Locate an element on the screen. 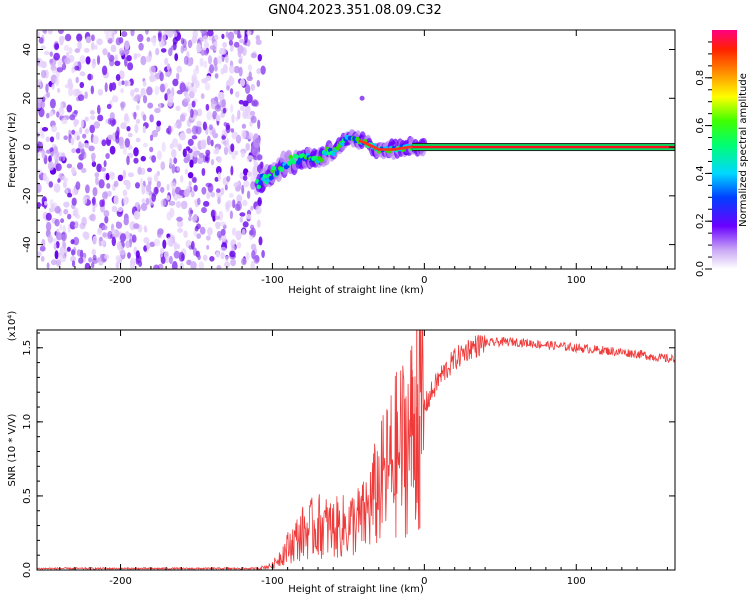 Image resolution: width=750 pixels, height=600 pixels. spectrogram-ytick-label: 0 is located at coordinates (27, 147).